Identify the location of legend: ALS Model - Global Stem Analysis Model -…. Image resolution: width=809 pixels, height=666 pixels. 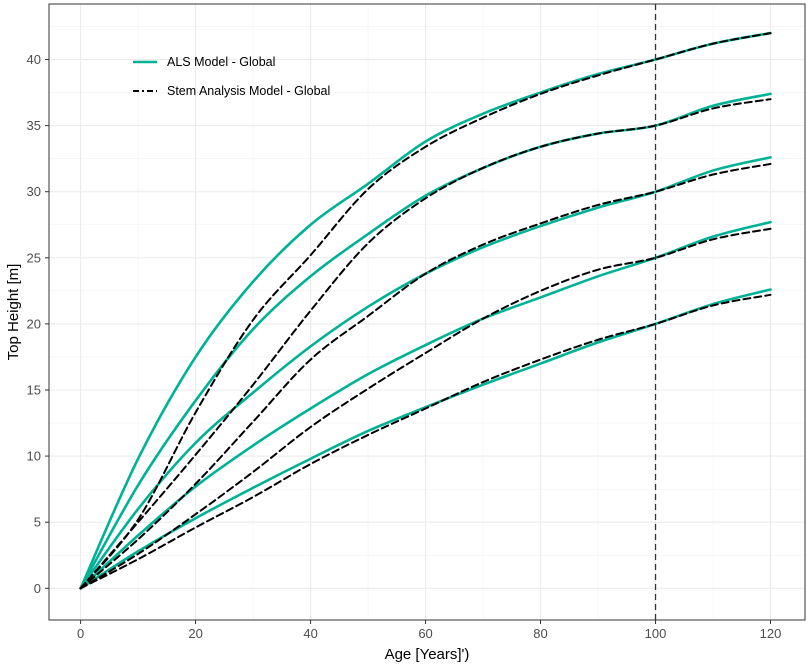
(231, 76).